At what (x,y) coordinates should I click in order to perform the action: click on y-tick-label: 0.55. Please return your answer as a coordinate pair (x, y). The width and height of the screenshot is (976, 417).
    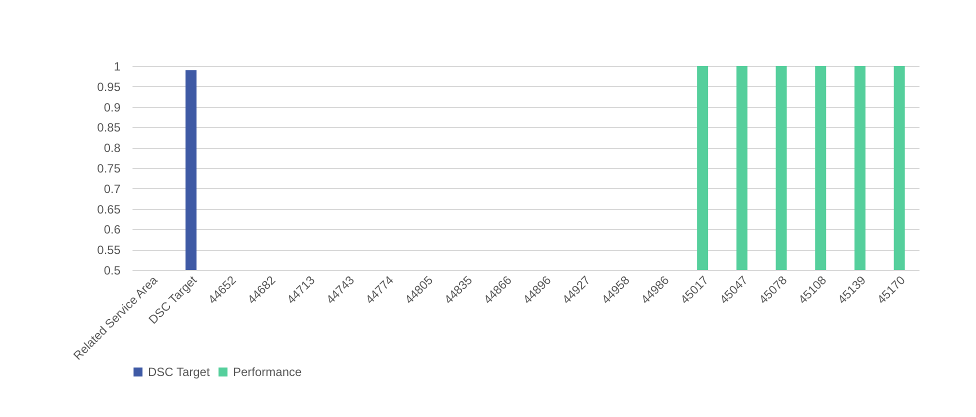
    Looking at the image, I should click on (109, 250).